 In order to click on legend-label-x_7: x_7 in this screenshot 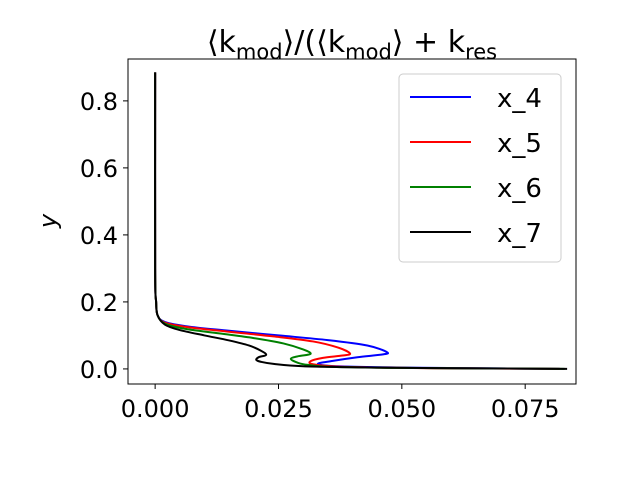, I will do `click(519, 234)`.